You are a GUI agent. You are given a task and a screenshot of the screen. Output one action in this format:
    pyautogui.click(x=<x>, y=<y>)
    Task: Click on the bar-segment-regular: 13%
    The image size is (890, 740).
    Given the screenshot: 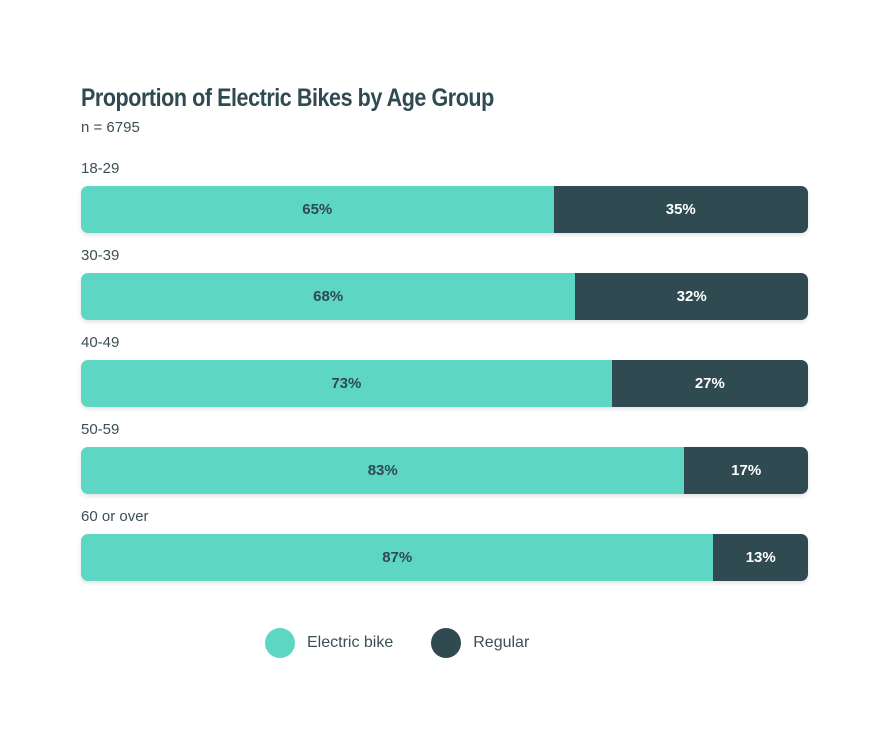 What is the action you would take?
    pyautogui.click(x=760, y=557)
    